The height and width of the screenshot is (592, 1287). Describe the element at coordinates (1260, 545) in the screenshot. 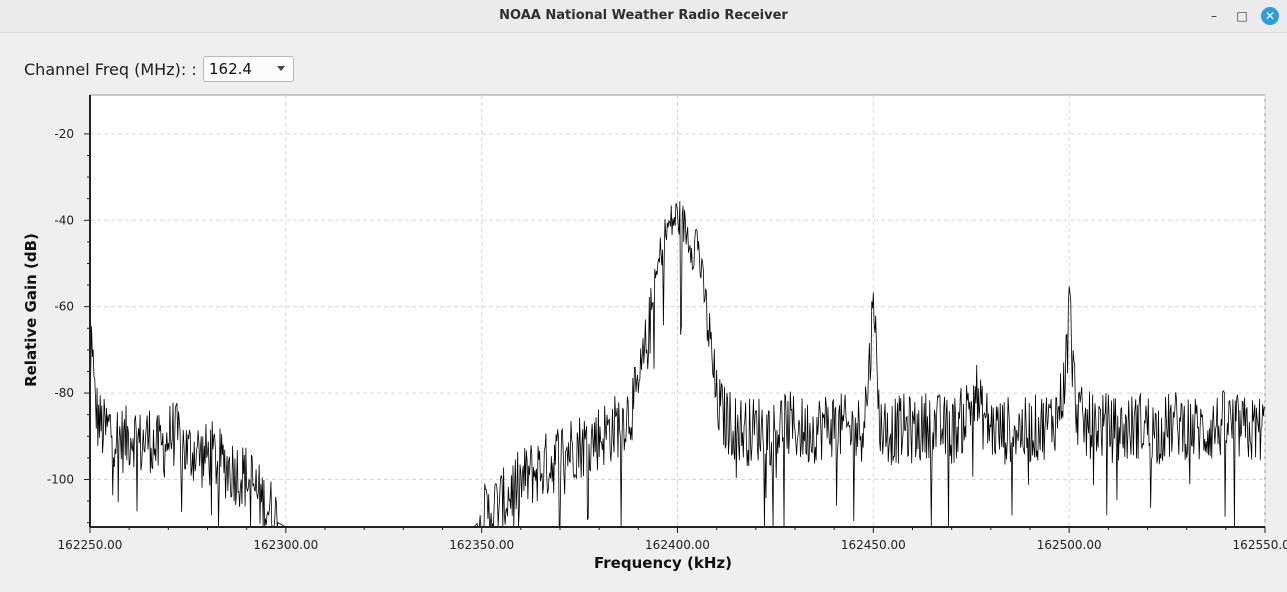

I see `x-tick-label: 162550.00` at that location.